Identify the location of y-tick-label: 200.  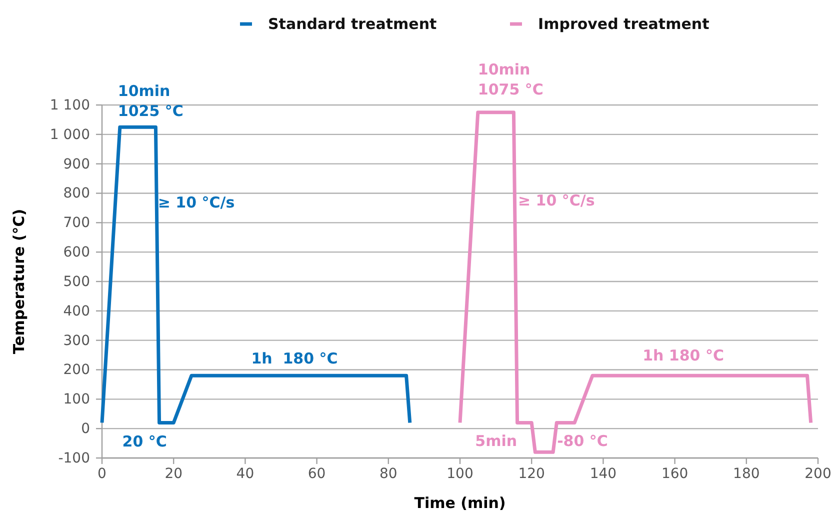
(76, 370).